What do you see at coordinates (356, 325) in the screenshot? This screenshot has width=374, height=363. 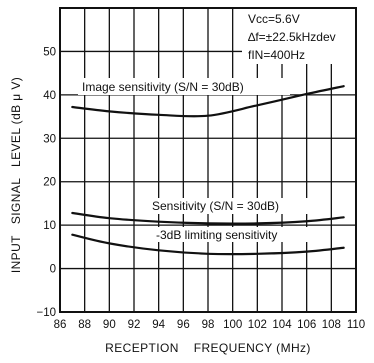 I see `x-tick-label: 110` at bounding box center [356, 325].